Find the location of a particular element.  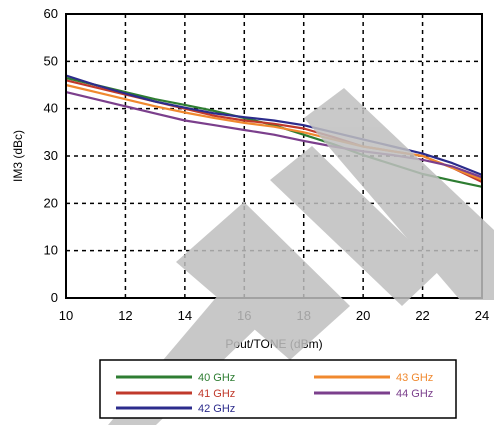

x-tick-label: 22 is located at coordinates (422, 315).